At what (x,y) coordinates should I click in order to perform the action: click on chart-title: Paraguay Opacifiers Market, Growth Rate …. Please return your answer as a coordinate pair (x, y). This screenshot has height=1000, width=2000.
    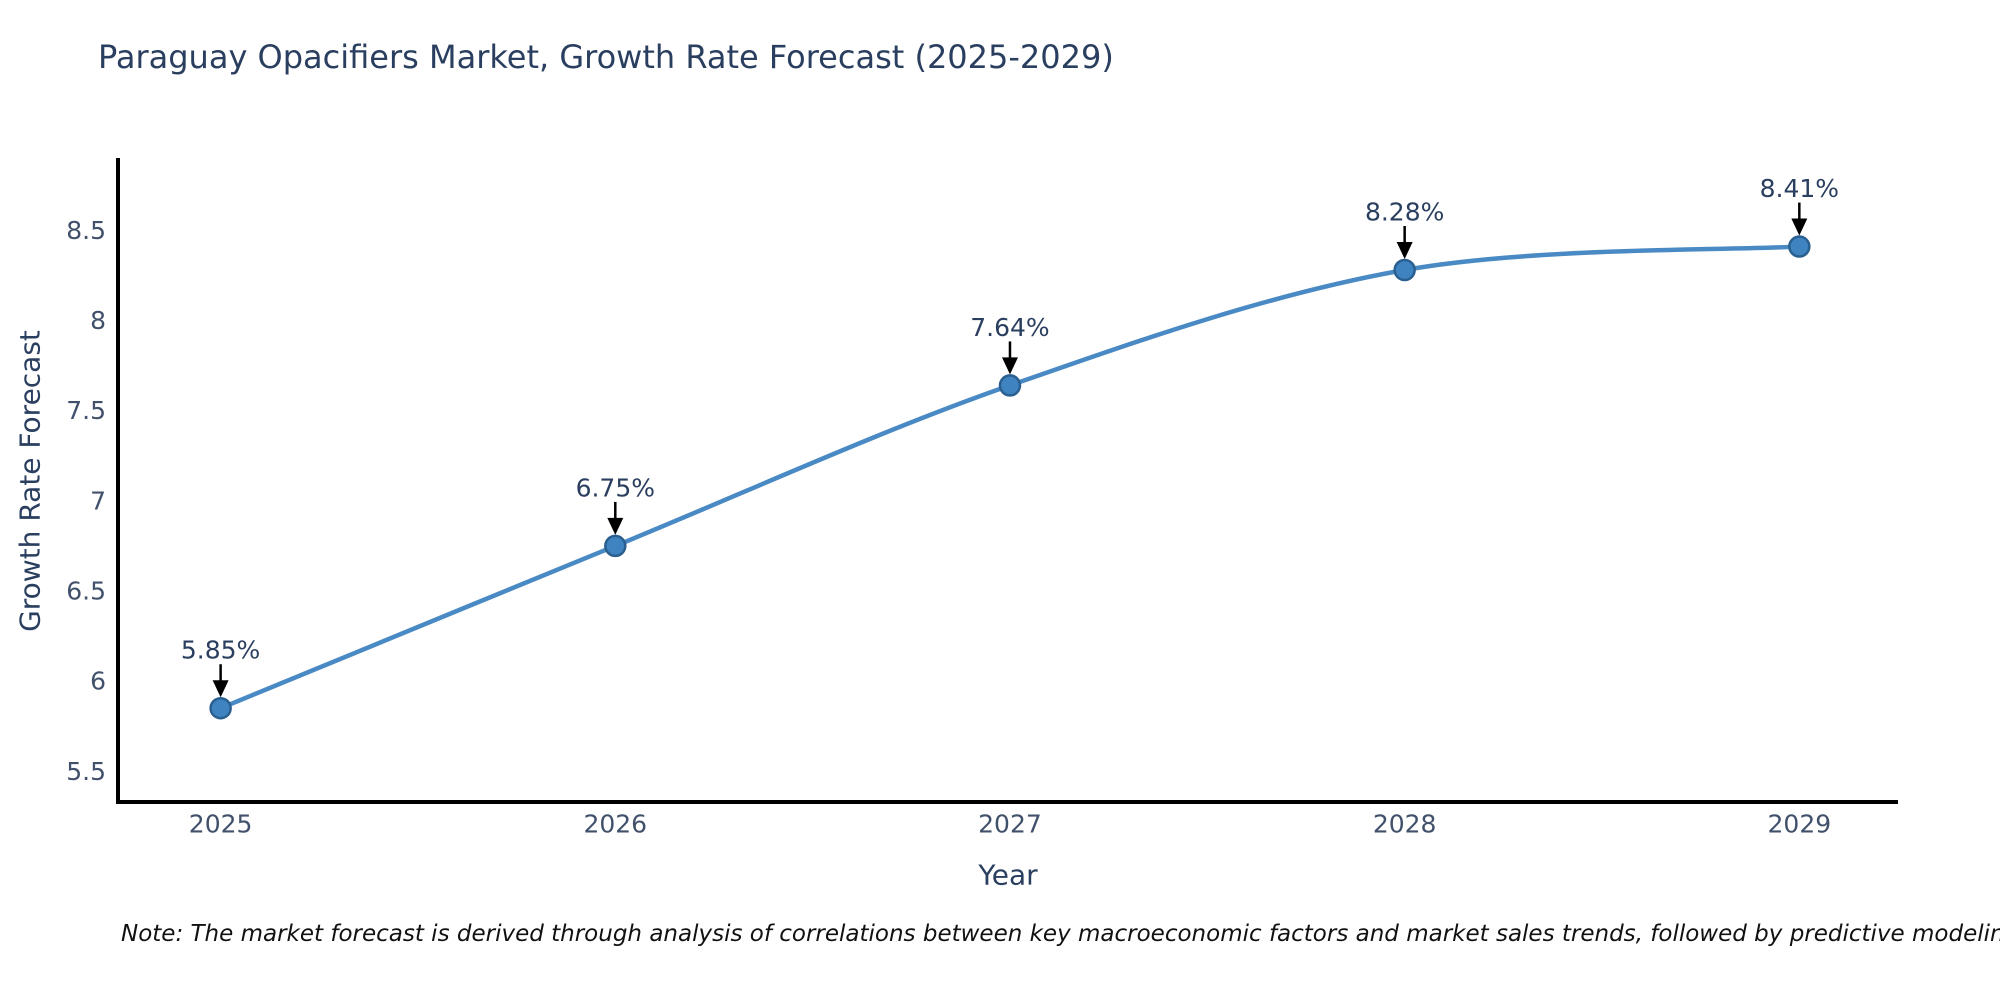
    Looking at the image, I should click on (606, 57).